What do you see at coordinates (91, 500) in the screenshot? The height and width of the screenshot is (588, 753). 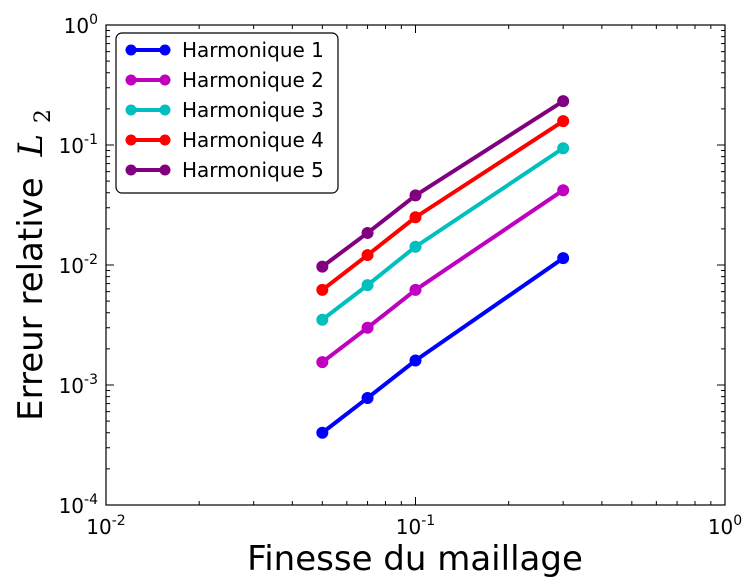 I see `y-tick-label-exp: -4` at bounding box center [91, 500].